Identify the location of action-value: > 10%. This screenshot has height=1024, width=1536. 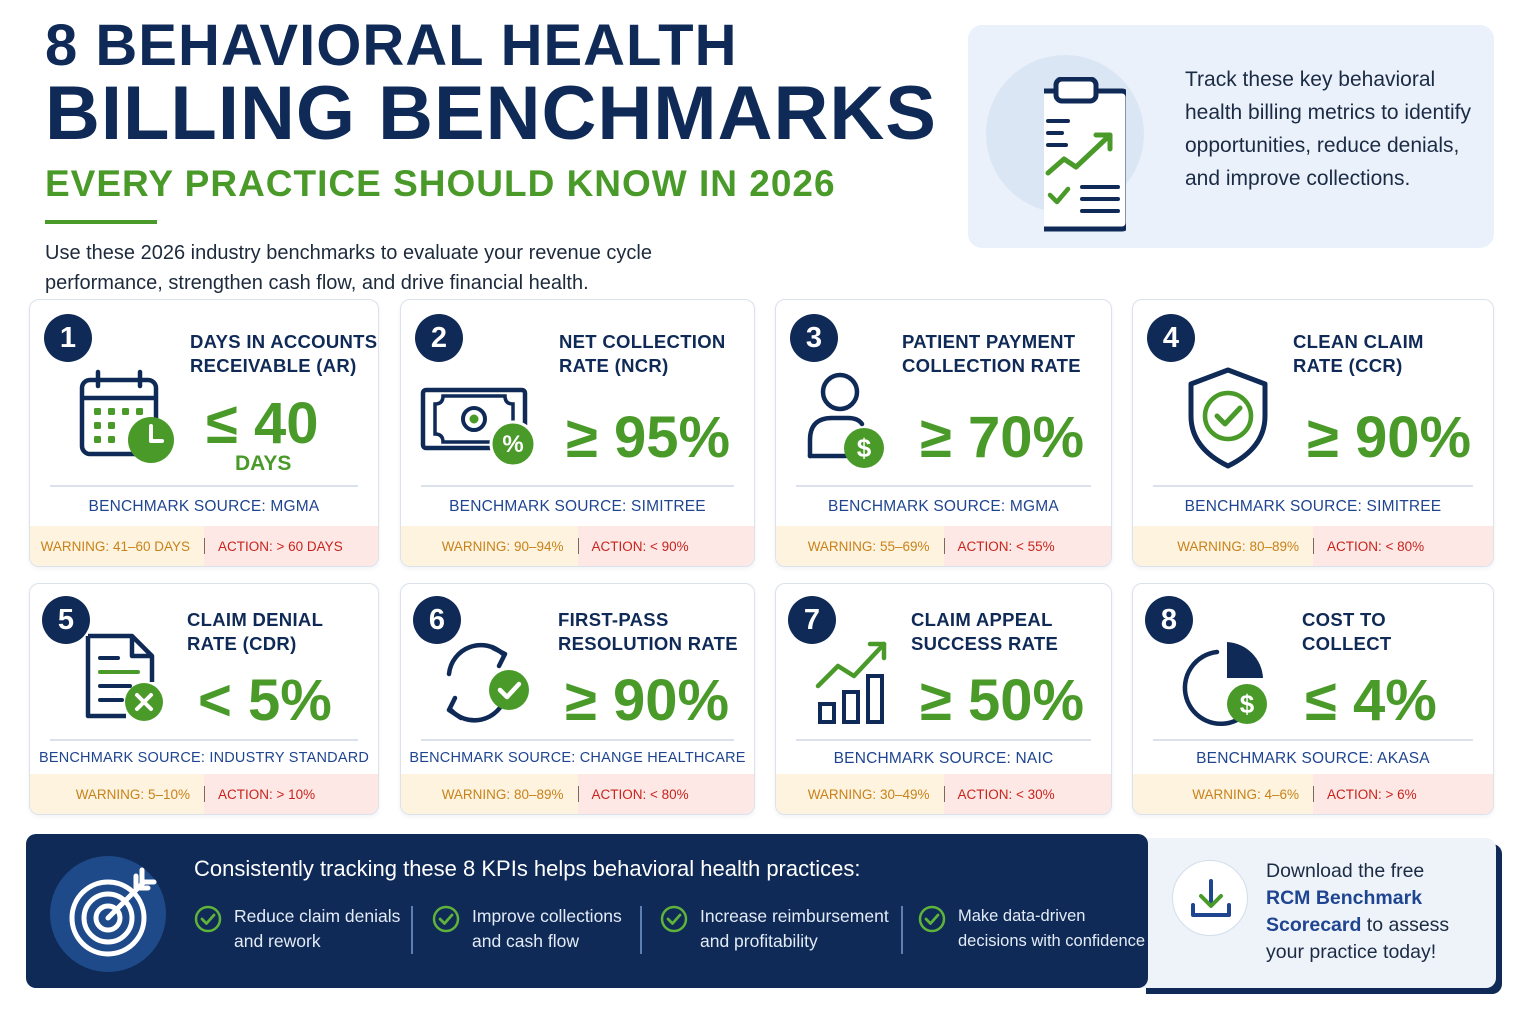
(296, 794).